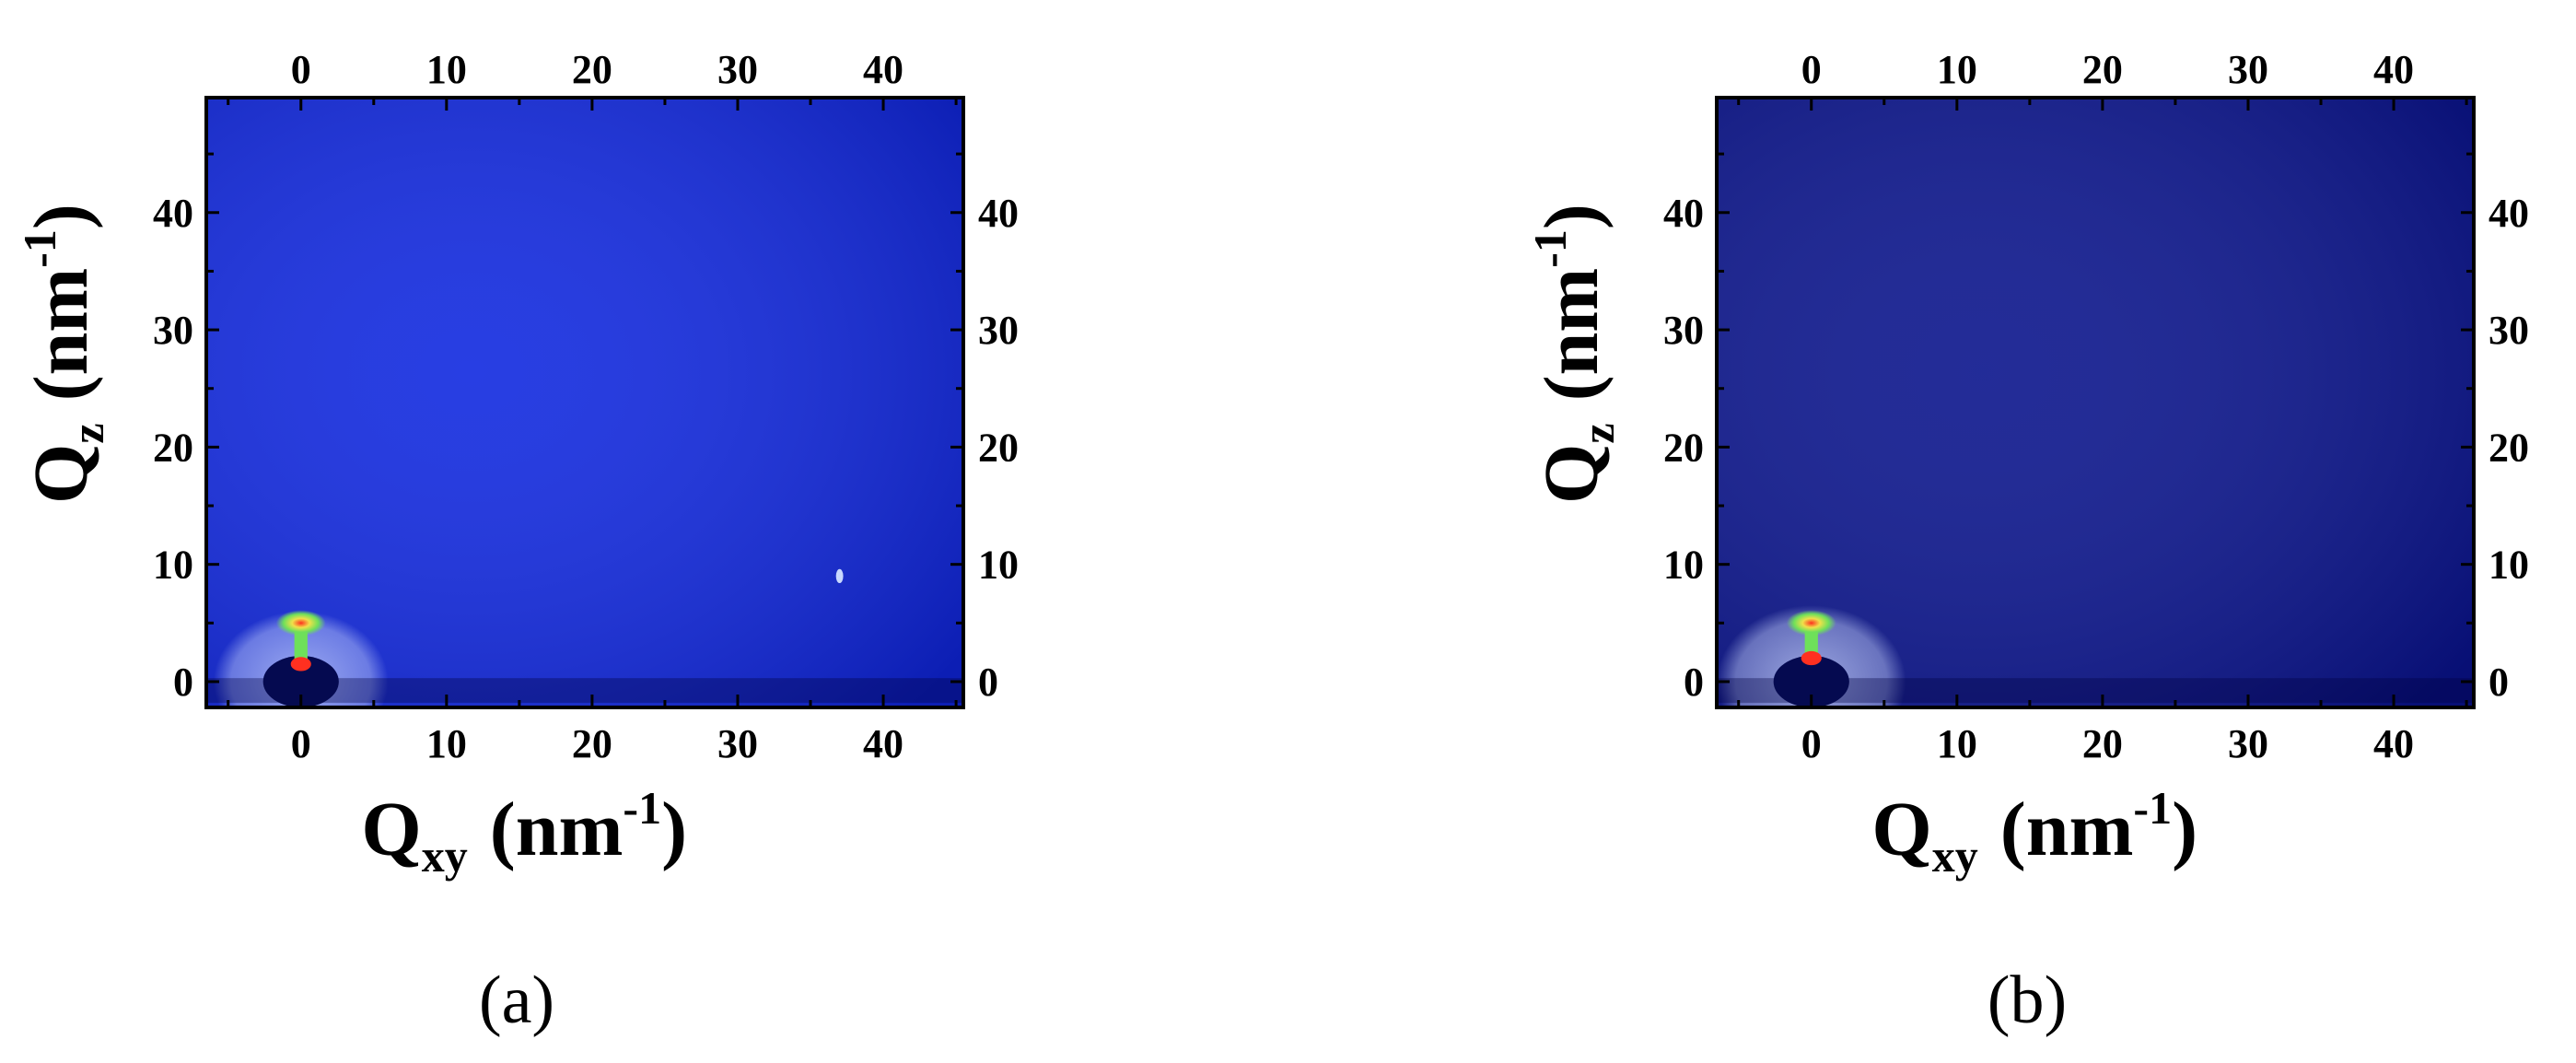 The image size is (2576, 1063). I want to click on x-axis-label-b: Qxy (nm-1), so click(2034, 832).